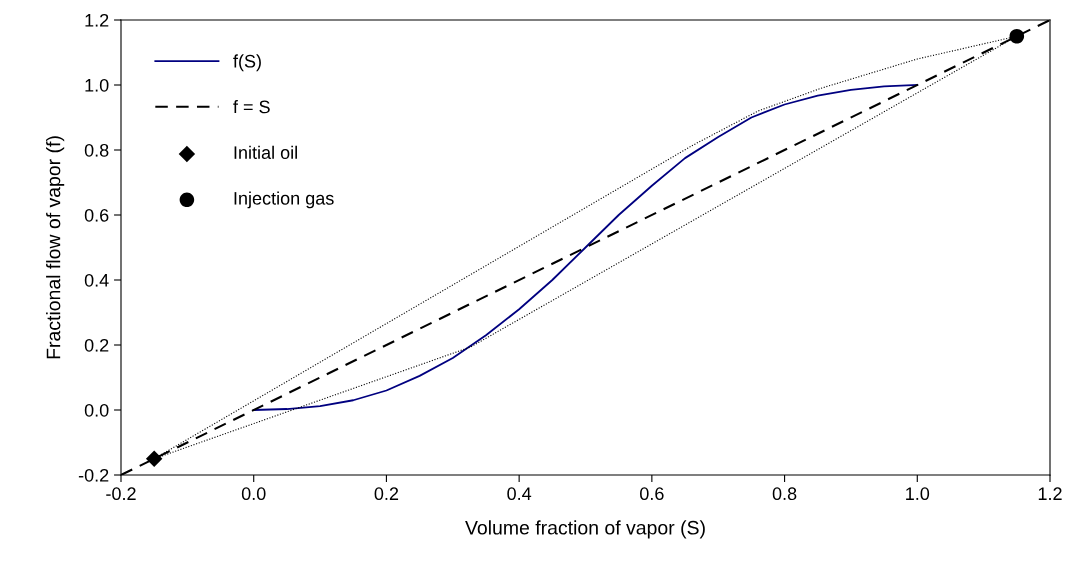 Image resolution: width=1082 pixels, height=579 pixels. Describe the element at coordinates (96, 345) in the screenshot. I see `y-tick-label: 0.2` at that location.